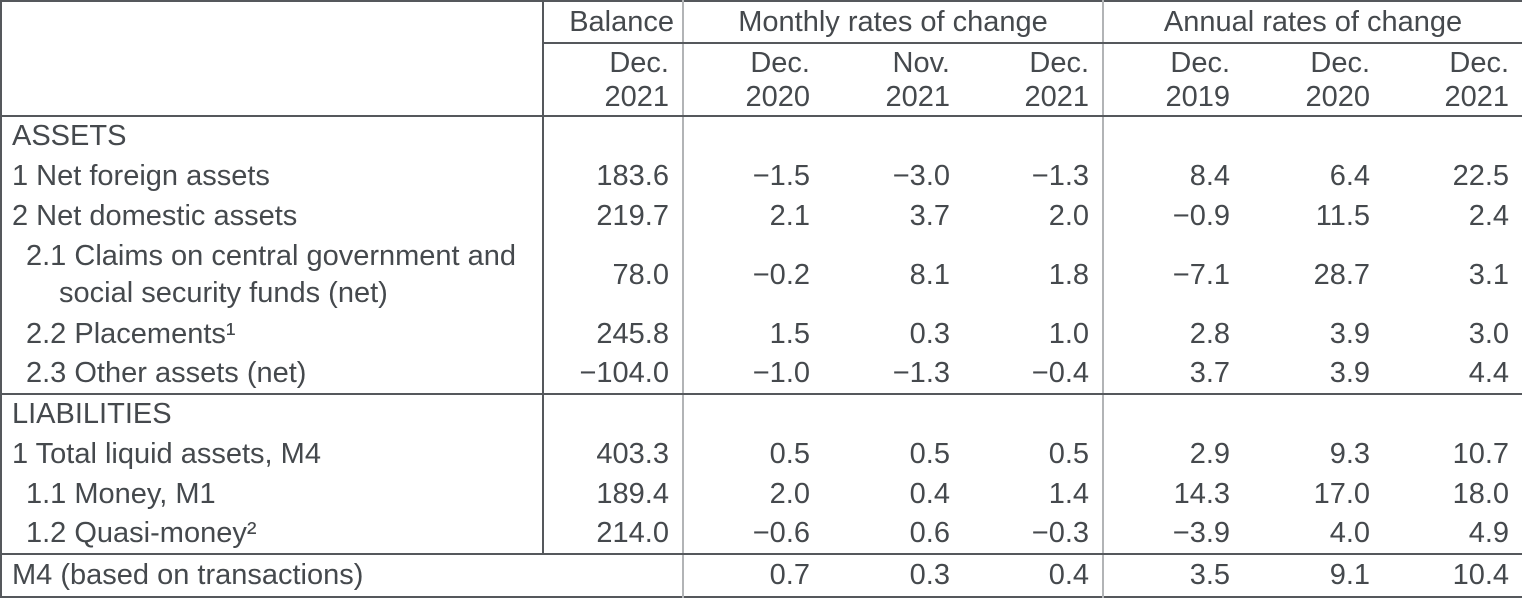  Describe the element at coordinates (613, 534) in the screenshot. I see `cell-balance: 214.0` at that location.